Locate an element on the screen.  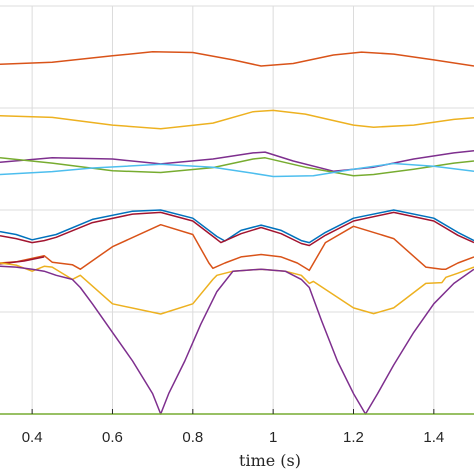
x-tick-label: 1 is located at coordinates (273, 437).